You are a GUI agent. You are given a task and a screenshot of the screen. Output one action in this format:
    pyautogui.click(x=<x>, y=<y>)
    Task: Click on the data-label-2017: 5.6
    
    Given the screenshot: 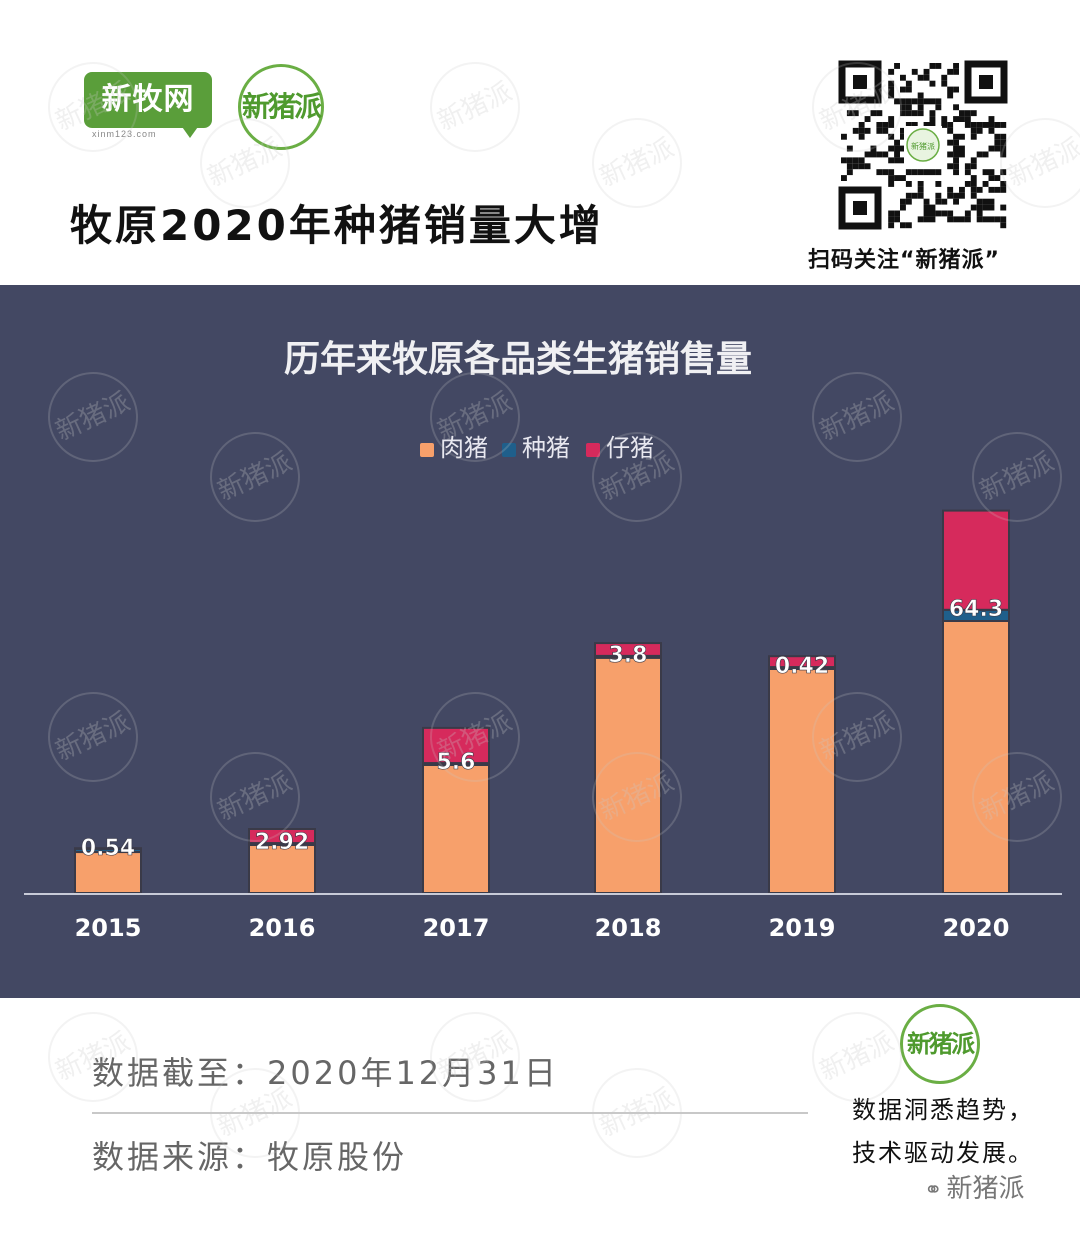 What is the action you would take?
    pyautogui.click(x=456, y=762)
    